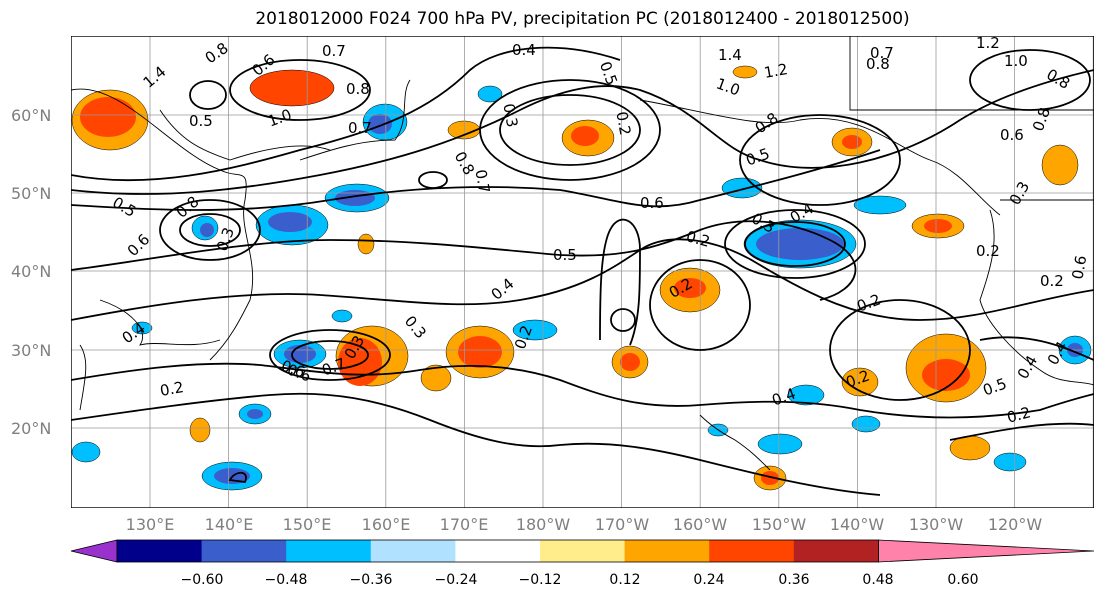 Image resolution: width=1105 pixels, height=601 pixels. I want to click on lat-label-60n: 60°N, so click(31, 115).